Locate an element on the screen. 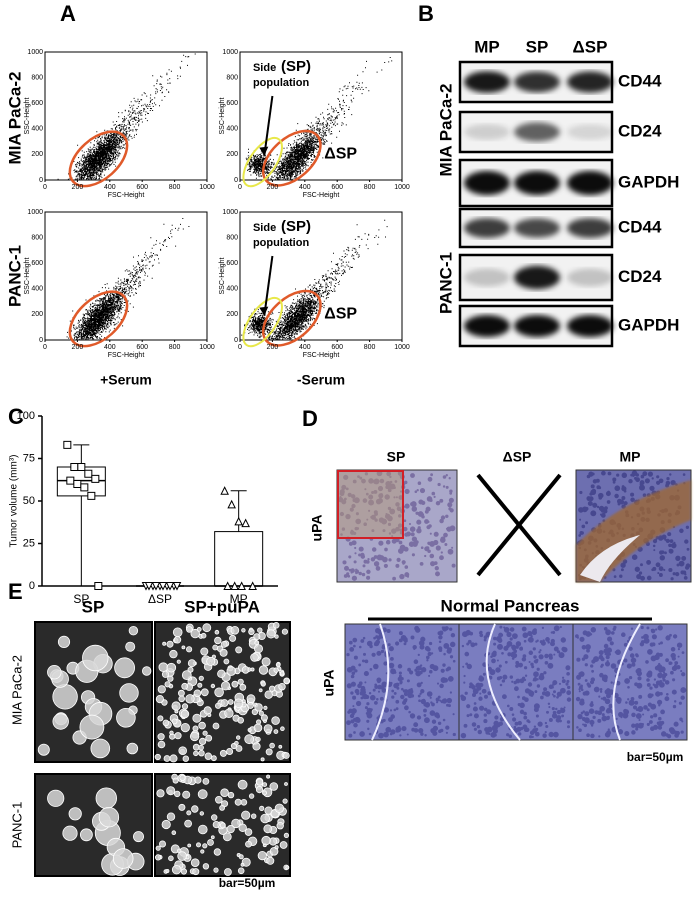 The image size is (700, 897). x-tick-label: ΔSP is located at coordinates (160, 599).